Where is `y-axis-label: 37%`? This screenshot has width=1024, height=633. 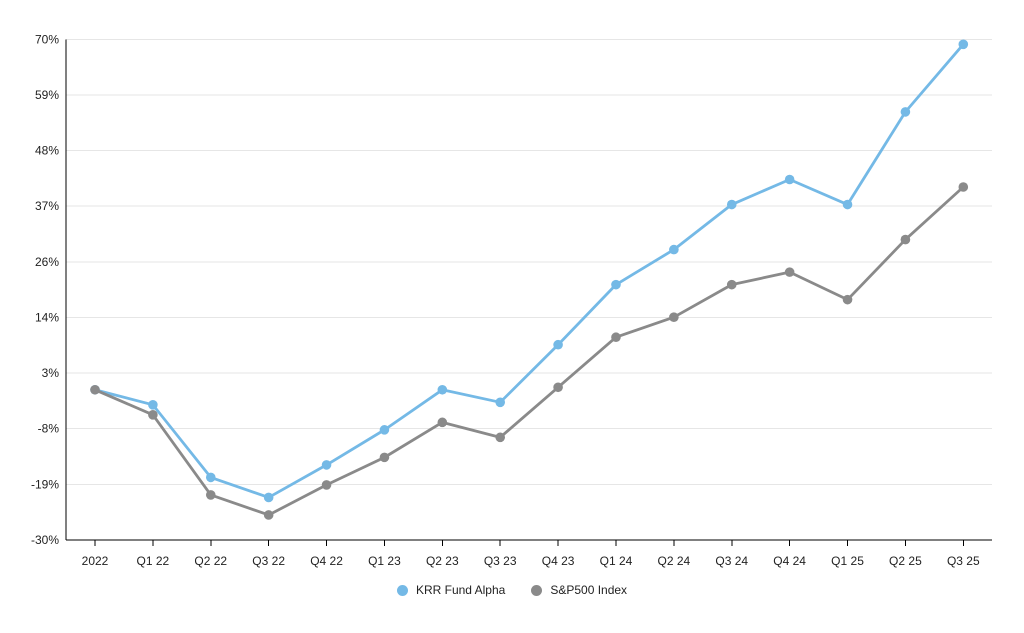
y-axis-label: 37% is located at coordinates (47, 206).